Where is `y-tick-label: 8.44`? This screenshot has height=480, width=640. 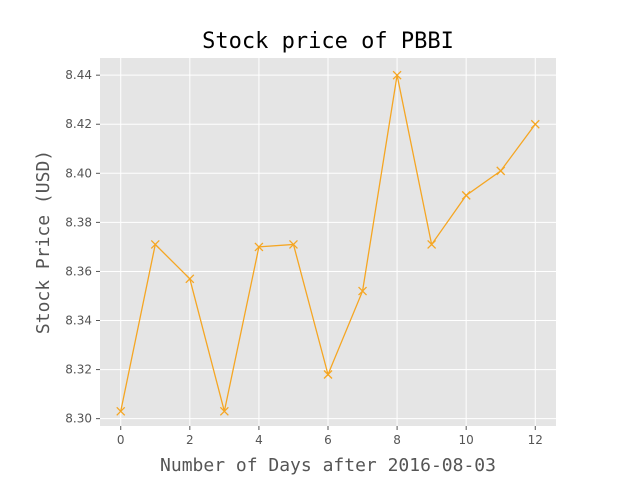
y-tick-label: 8.44 is located at coordinates (78, 75).